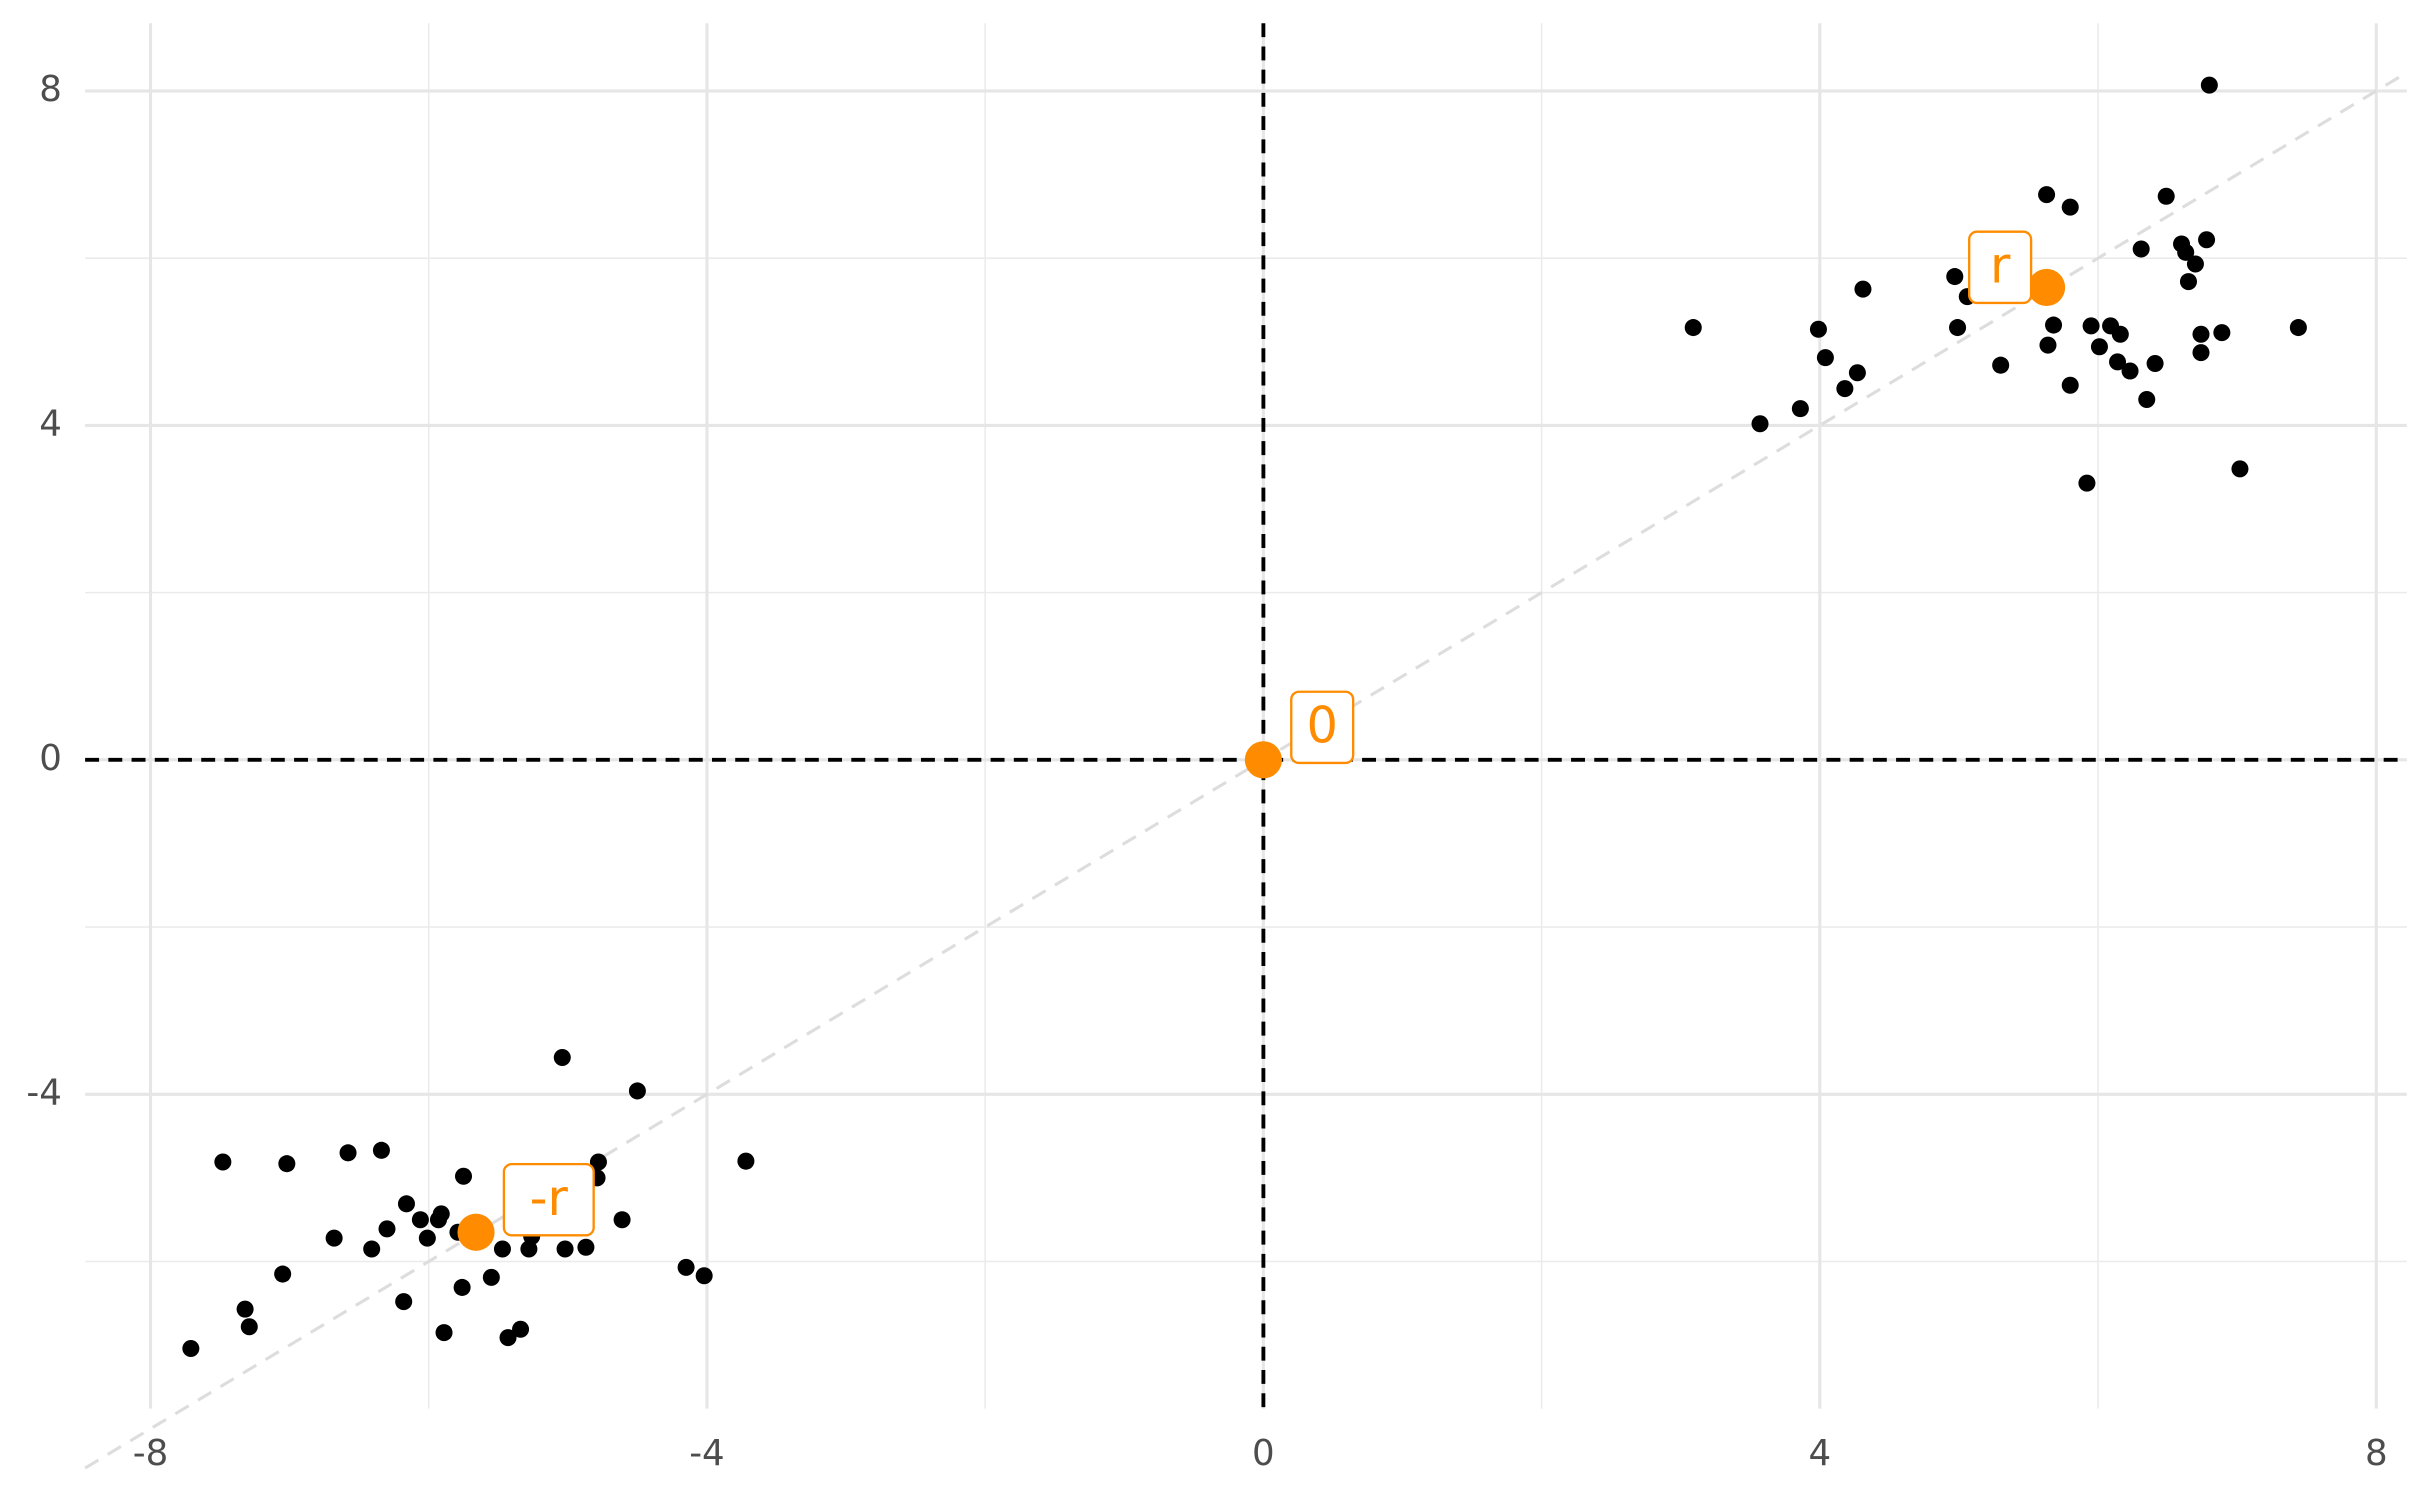 Image resolution: width=2427 pixels, height=1500 pixels. I want to click on highlight-label: -r, so click(549, 1198).